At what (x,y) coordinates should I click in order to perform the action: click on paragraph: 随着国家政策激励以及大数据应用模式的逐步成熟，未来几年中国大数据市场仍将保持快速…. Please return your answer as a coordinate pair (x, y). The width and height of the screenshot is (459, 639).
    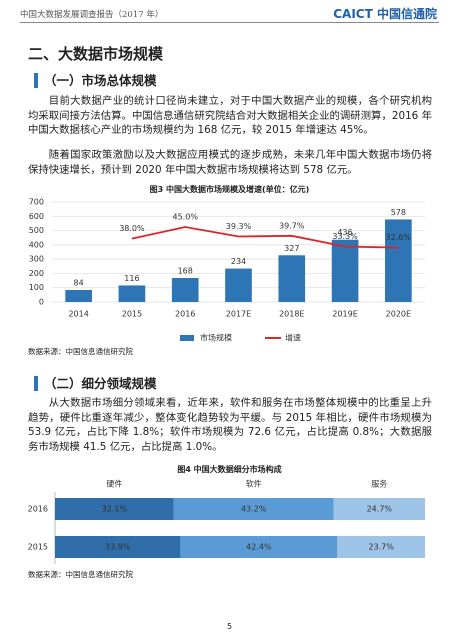
    Looking at the image, I should click on (230, 162).